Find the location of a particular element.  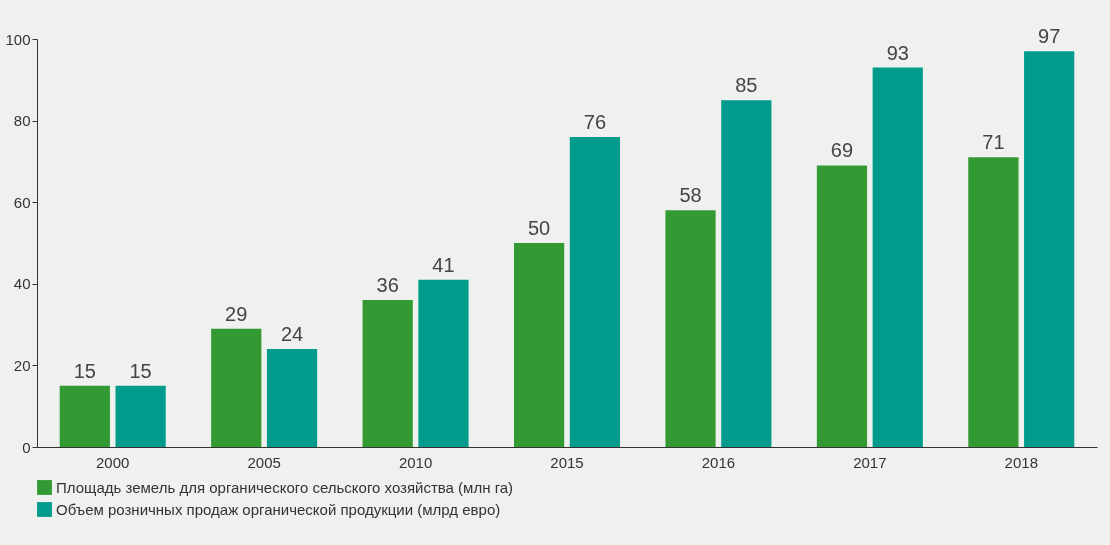

y-tick-label: 20 is located at coordinates (22, 365).